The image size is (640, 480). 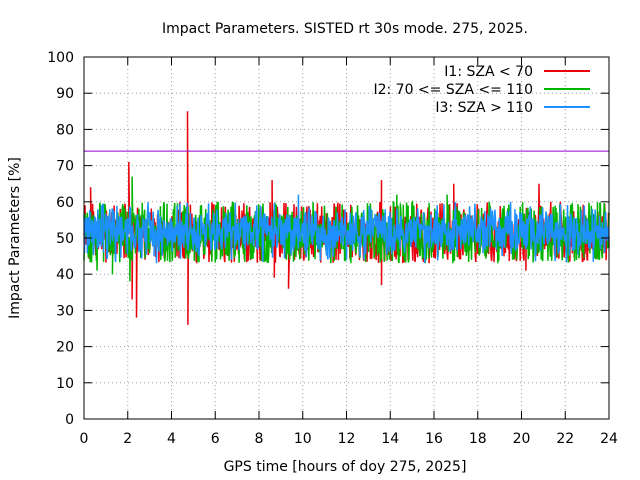 What do you see at coordinates (65, 311) in the screenshot?
I see `y-tick-label: 30` at bounding box center [65, 311].